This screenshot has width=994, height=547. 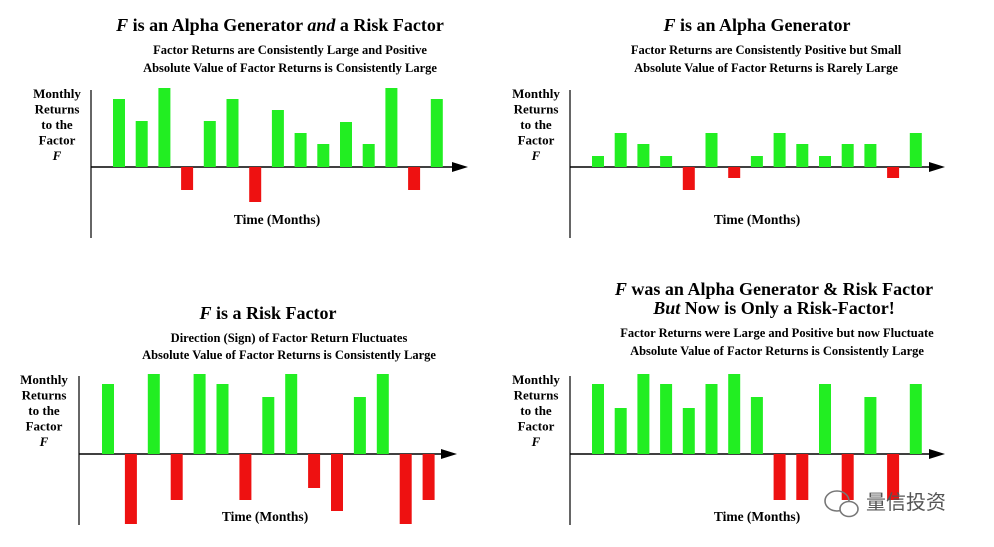 I want to click on chart-title: F is a Risk Factor, so click(x=267, y=313).